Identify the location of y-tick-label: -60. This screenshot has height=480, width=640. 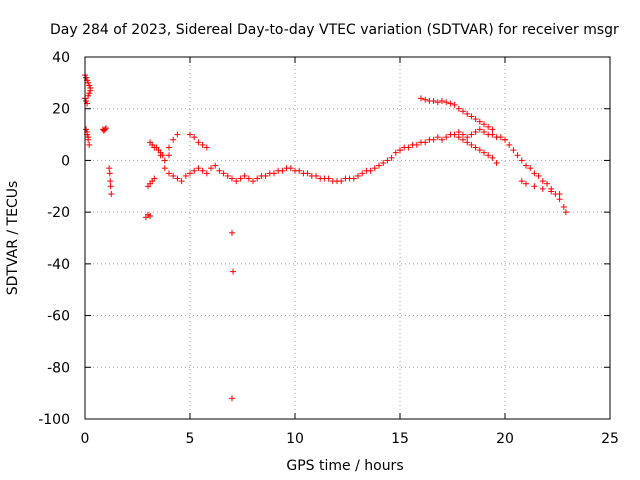
(58, 317).